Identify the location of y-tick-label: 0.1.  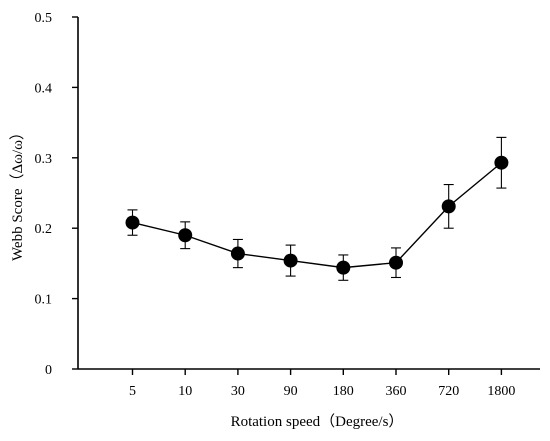
(44, 300).